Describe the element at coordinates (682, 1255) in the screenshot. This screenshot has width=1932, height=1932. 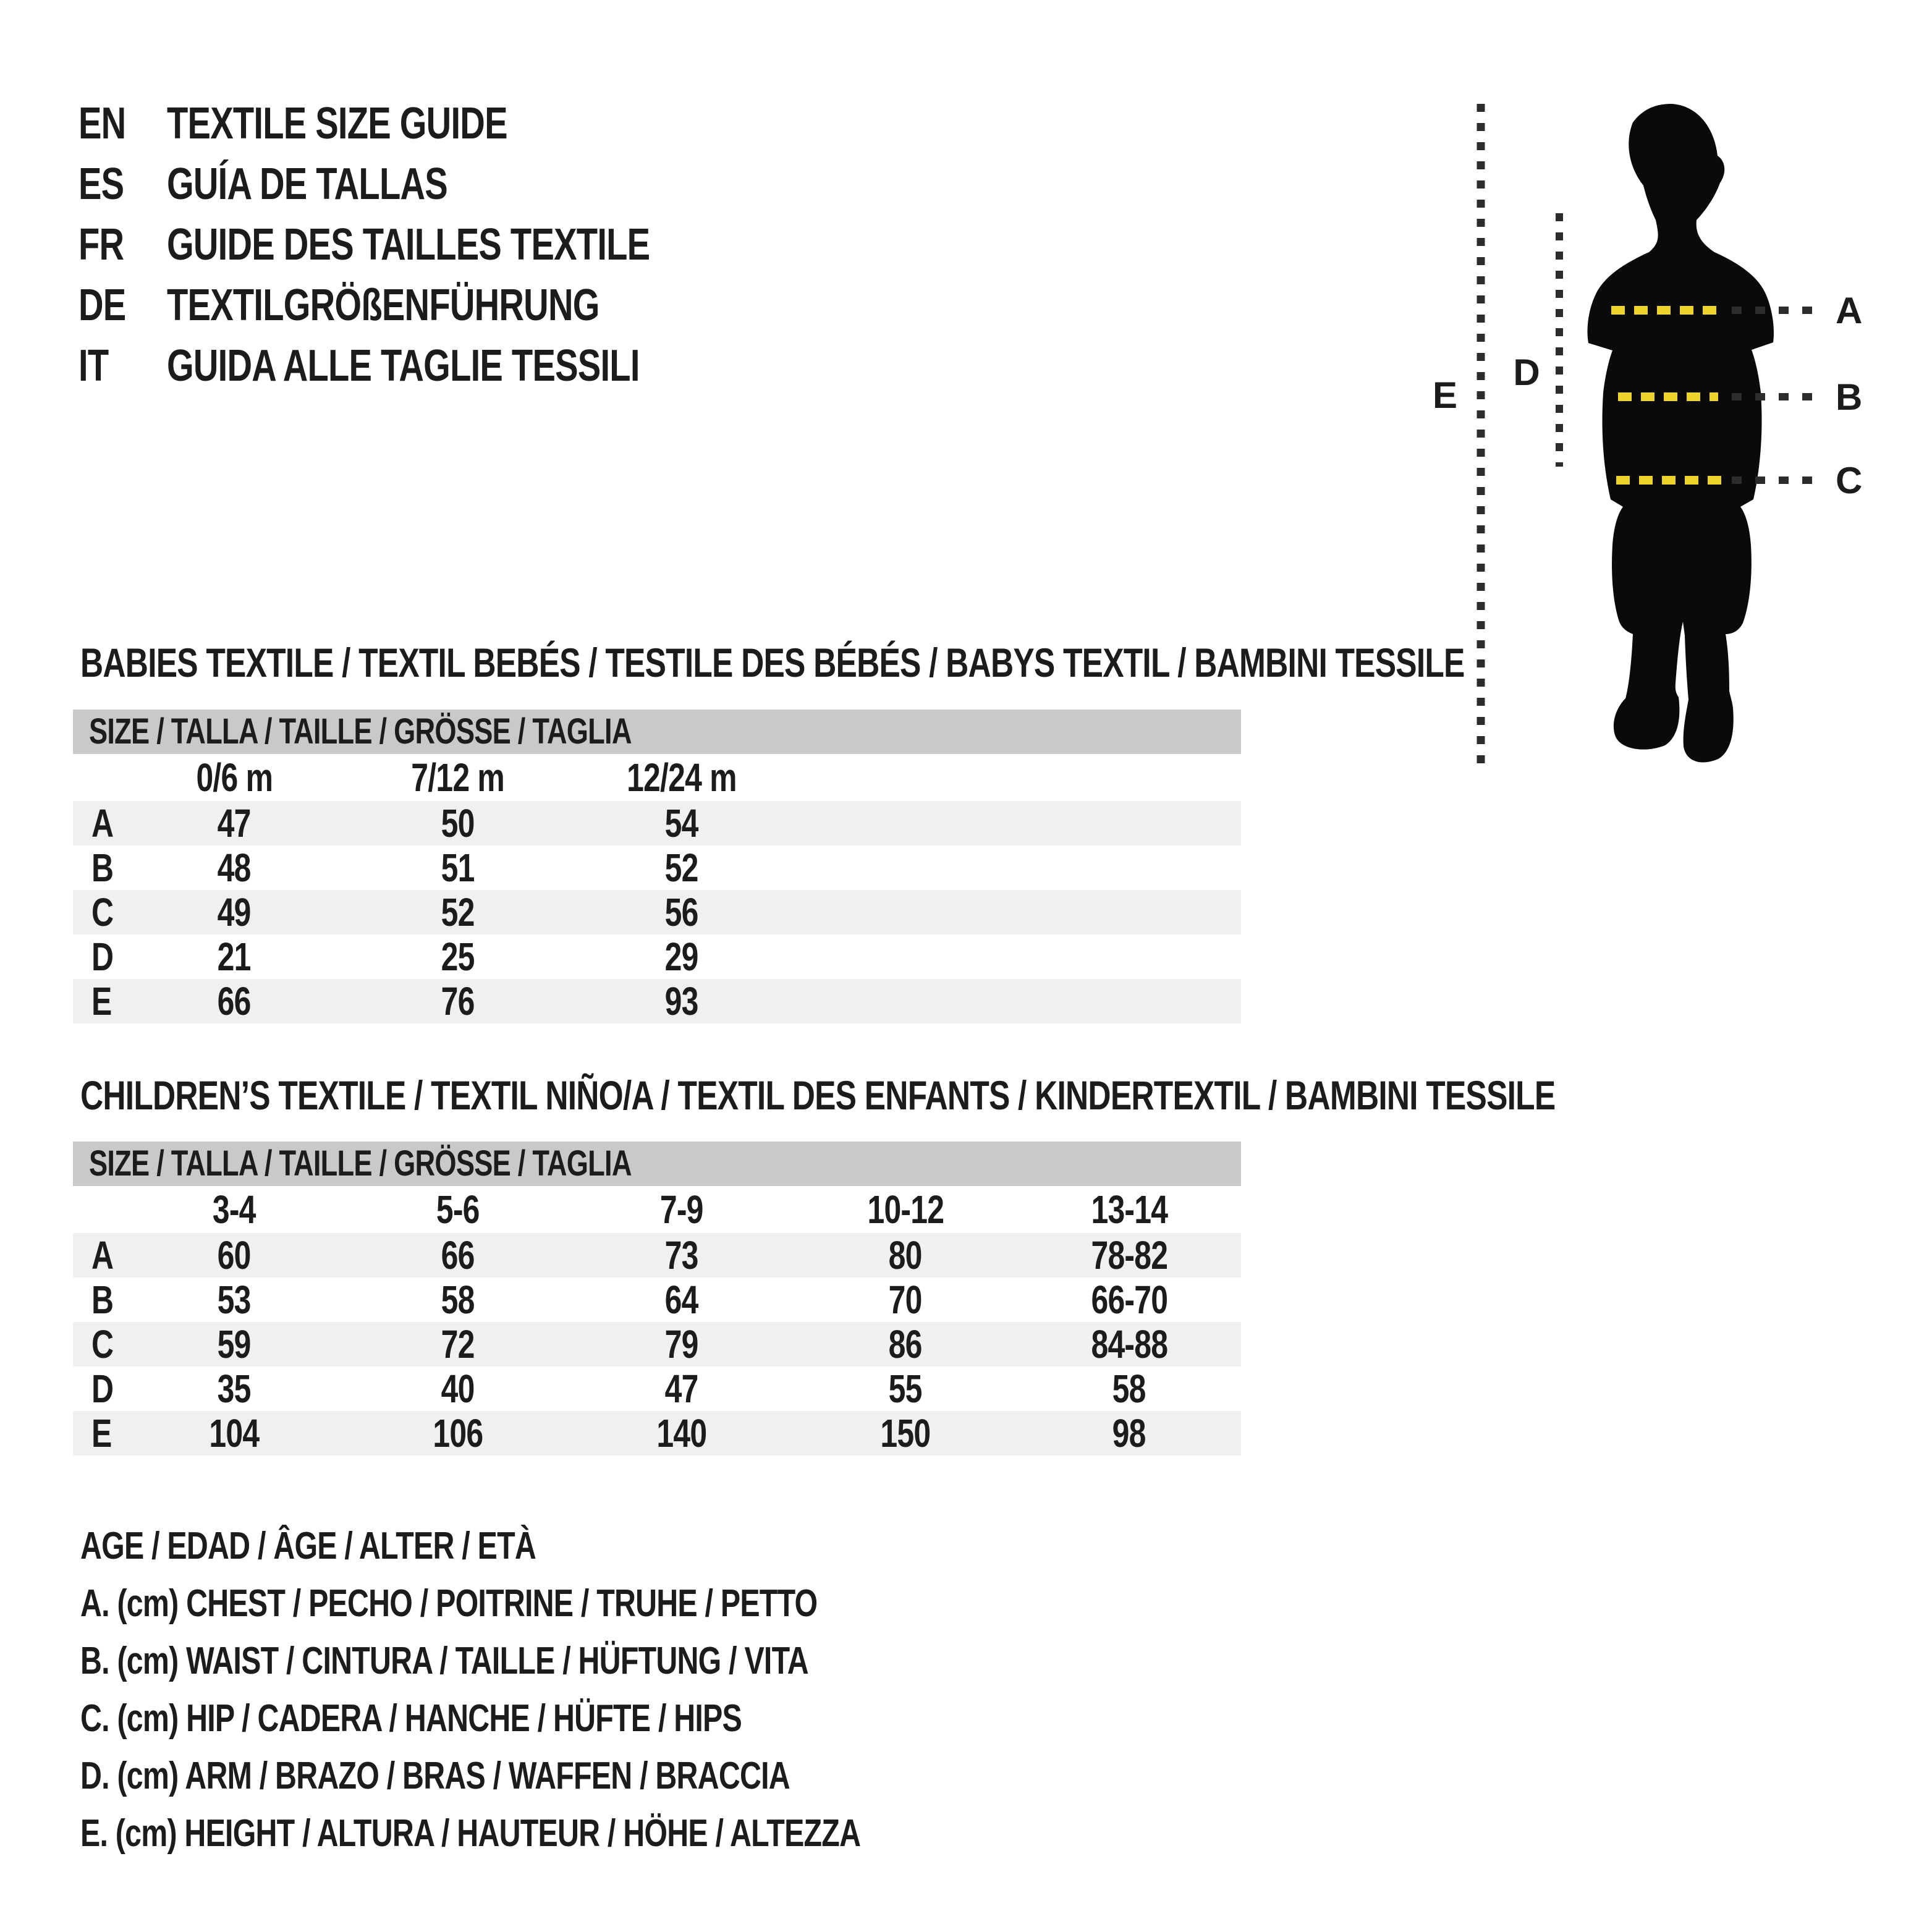
I see `value-cell: 73` at that location.